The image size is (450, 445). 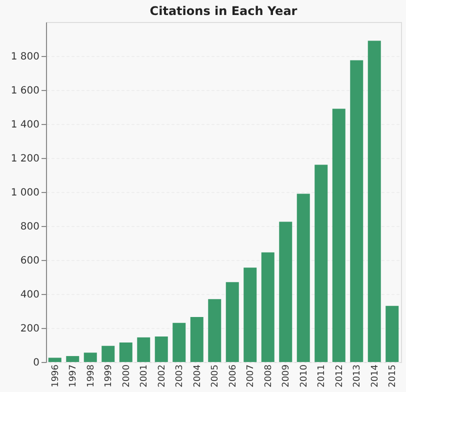 I want to click on y-tick-label: 1 000, so click(x=25, y=193).